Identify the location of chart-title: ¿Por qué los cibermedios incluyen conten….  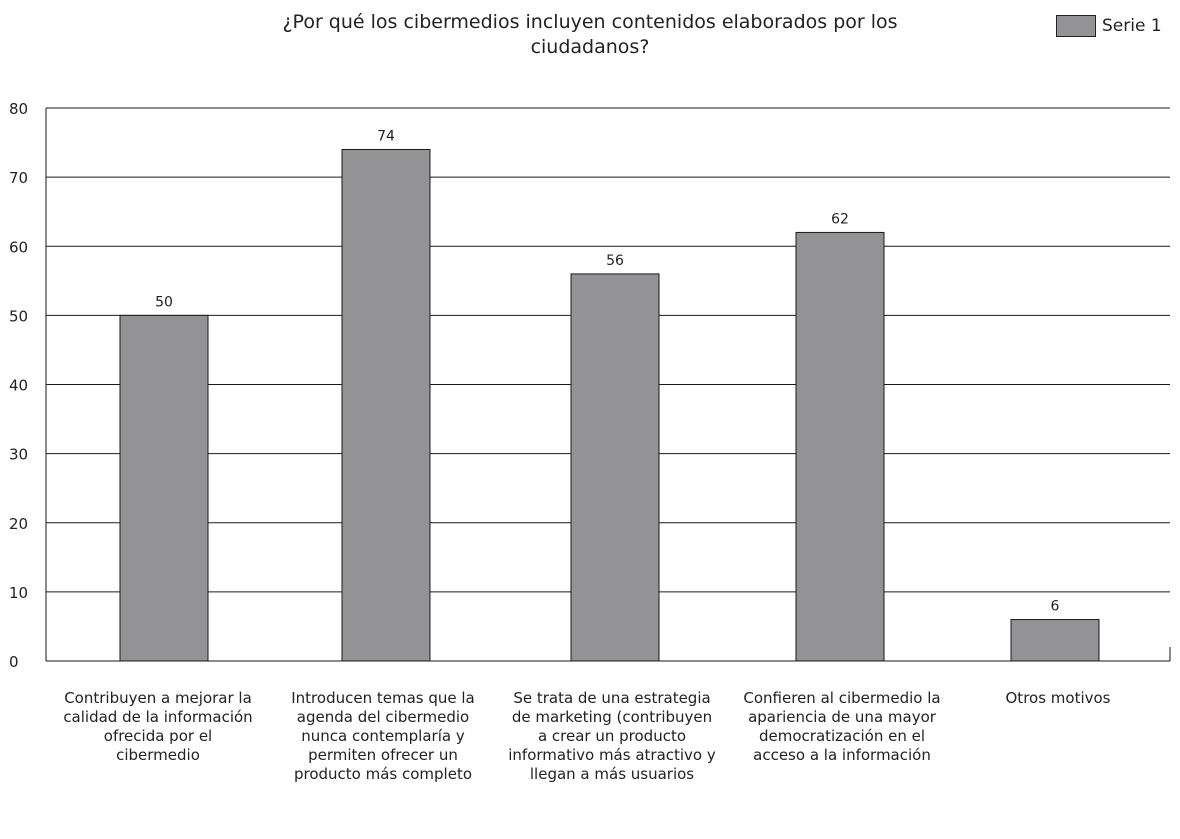
(590, 34).